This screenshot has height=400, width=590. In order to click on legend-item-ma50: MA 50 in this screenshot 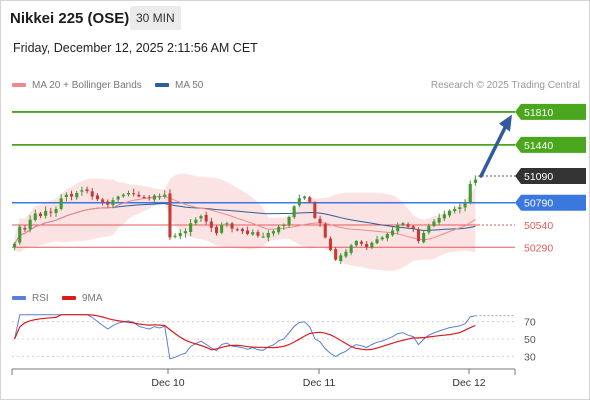, I will do `click(179, 85)`.